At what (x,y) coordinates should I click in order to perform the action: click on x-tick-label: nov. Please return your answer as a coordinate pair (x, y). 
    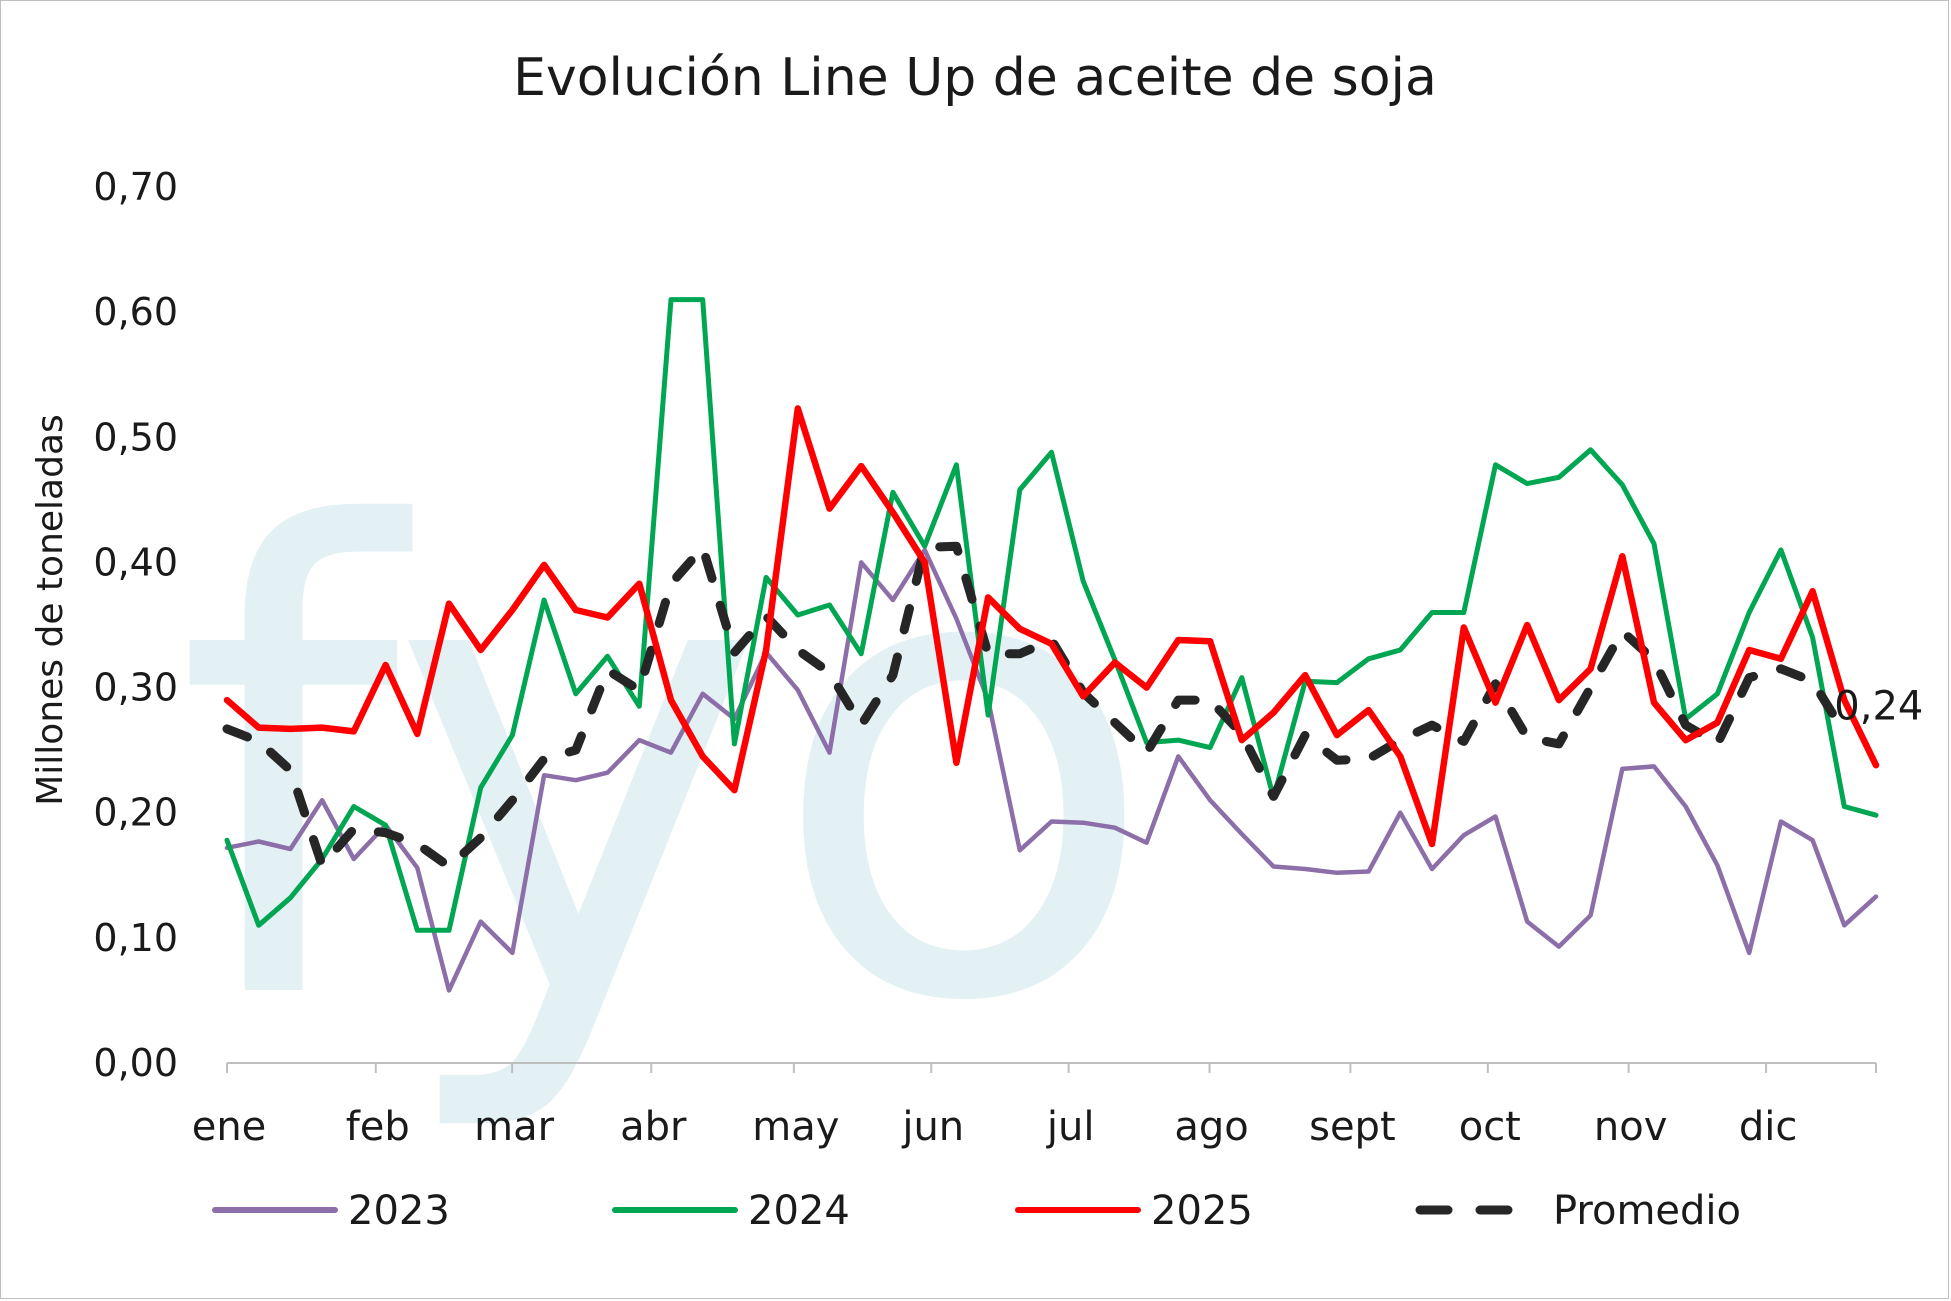
    Looking at the image, I should click on (1631, 1127).